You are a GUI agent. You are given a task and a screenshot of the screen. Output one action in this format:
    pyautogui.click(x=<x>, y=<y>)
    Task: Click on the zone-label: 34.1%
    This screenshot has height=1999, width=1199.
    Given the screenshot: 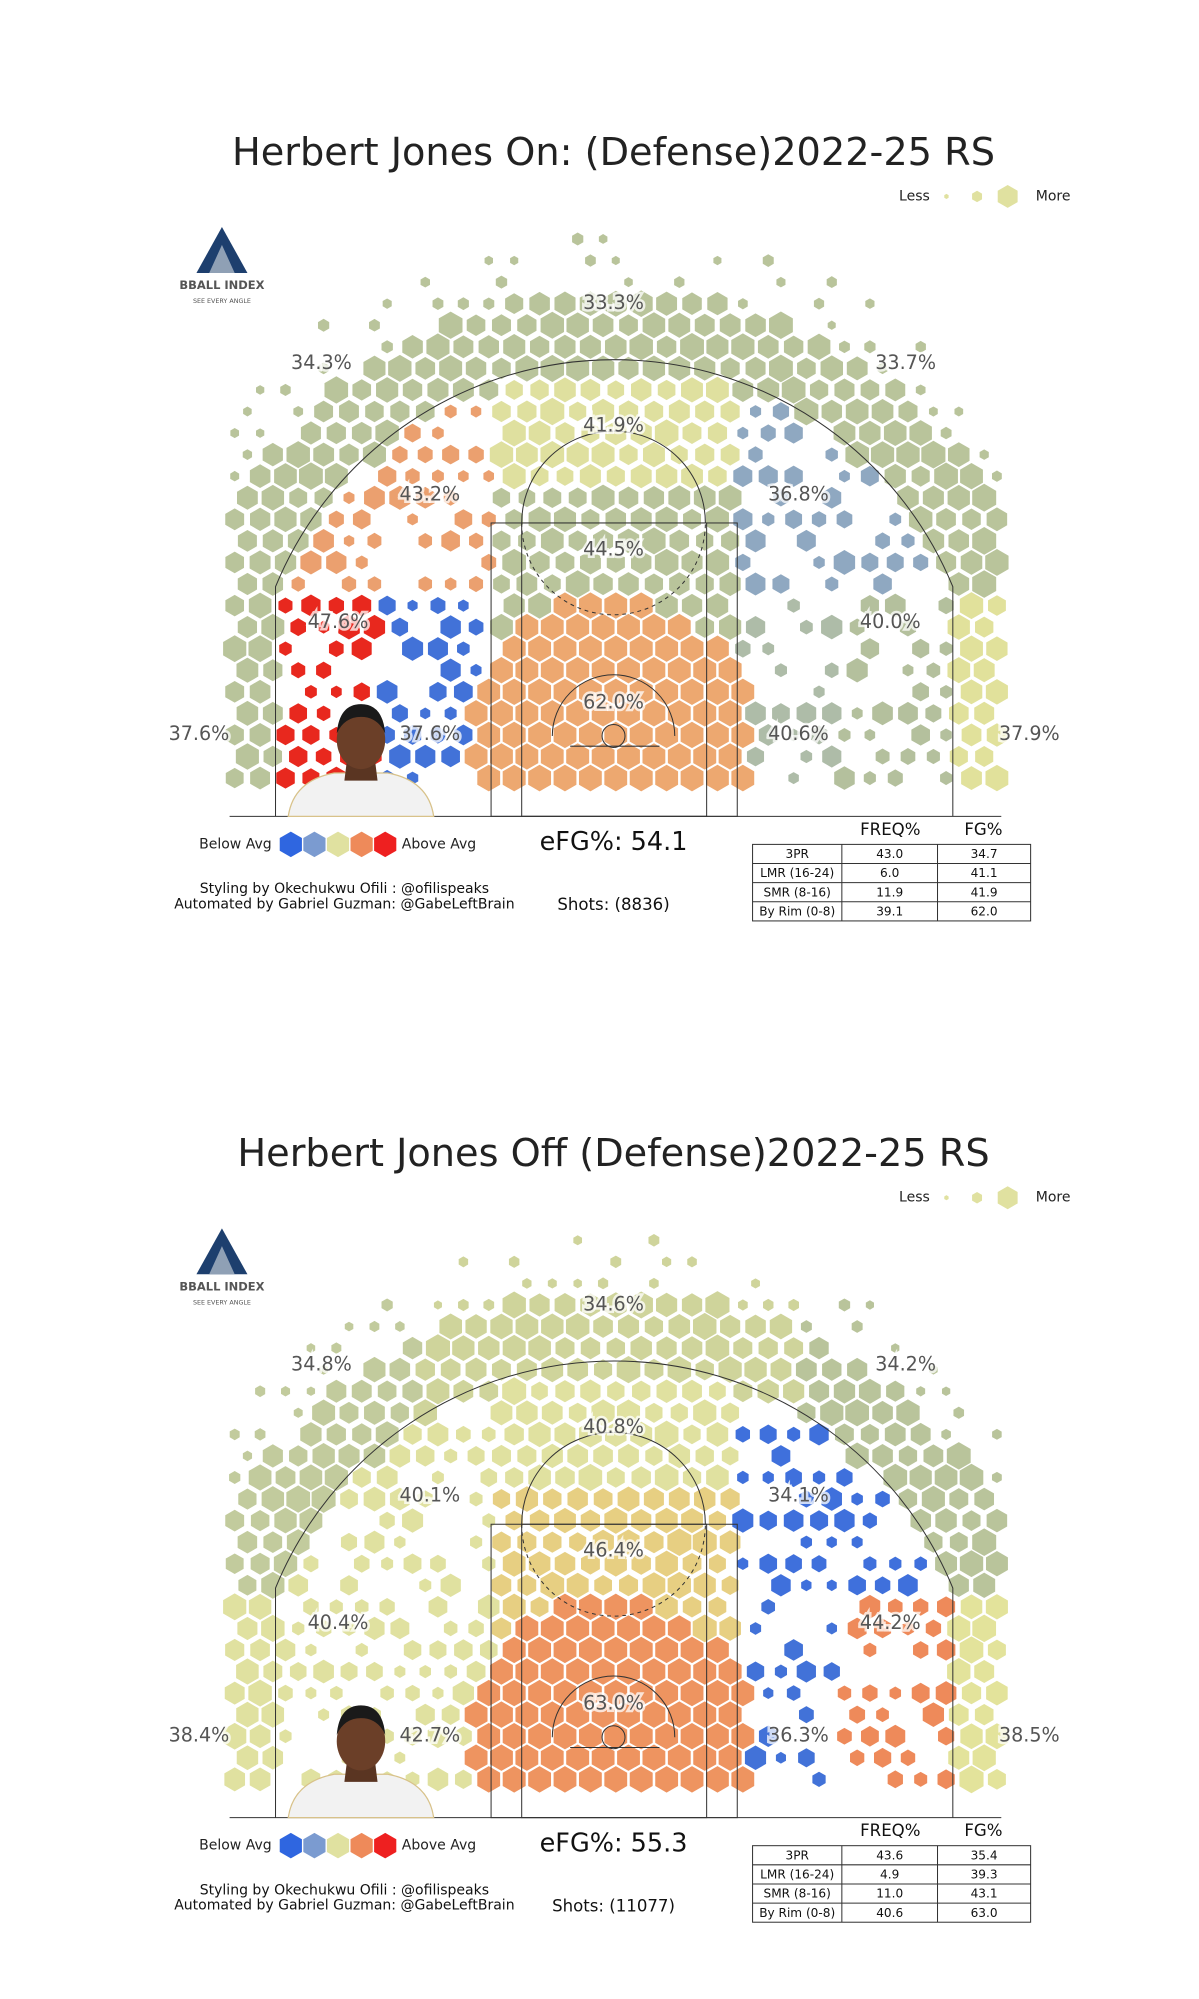 What is the action you would take?
    pyautogui.click(x=798, y=1495)
    